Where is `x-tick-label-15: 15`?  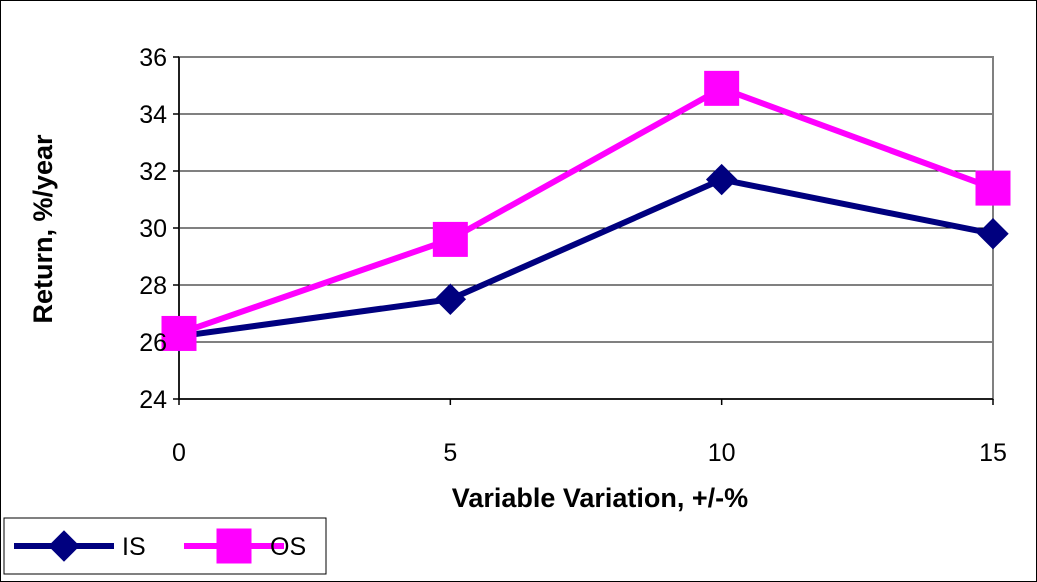 x-tick-label-15: 15 is located at coordinates (993, 453).